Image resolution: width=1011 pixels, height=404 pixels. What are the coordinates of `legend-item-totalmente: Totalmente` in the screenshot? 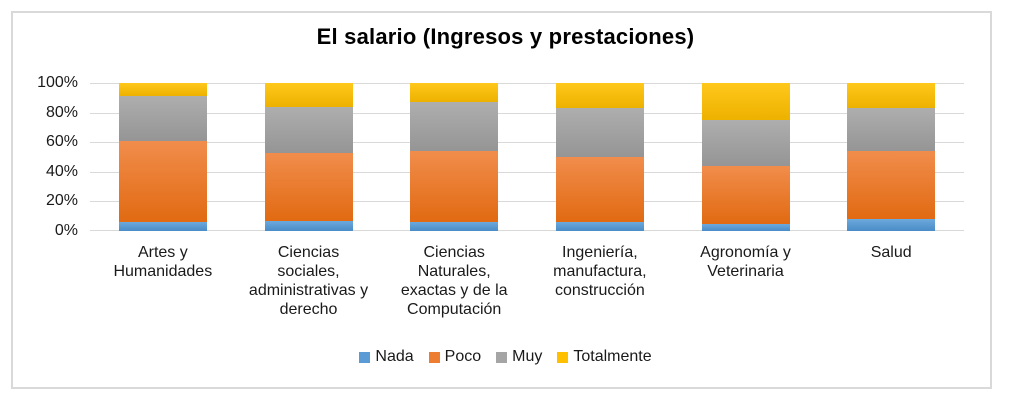 It's located at (604, 357).